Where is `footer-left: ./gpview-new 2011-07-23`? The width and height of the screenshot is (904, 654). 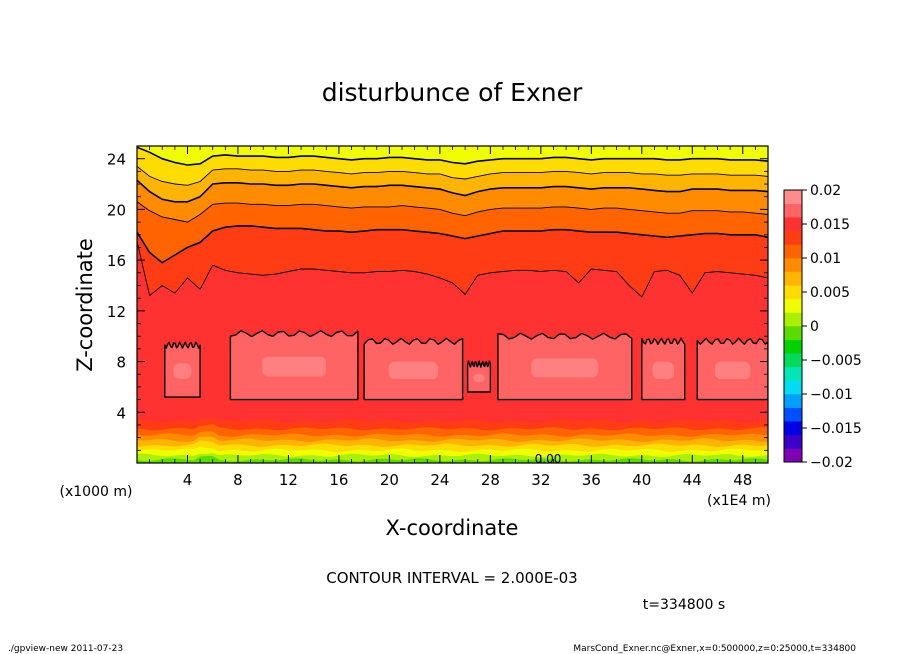
footer-left: ./gpview-new 2011-07-23 is located at coordinates (65, 649).